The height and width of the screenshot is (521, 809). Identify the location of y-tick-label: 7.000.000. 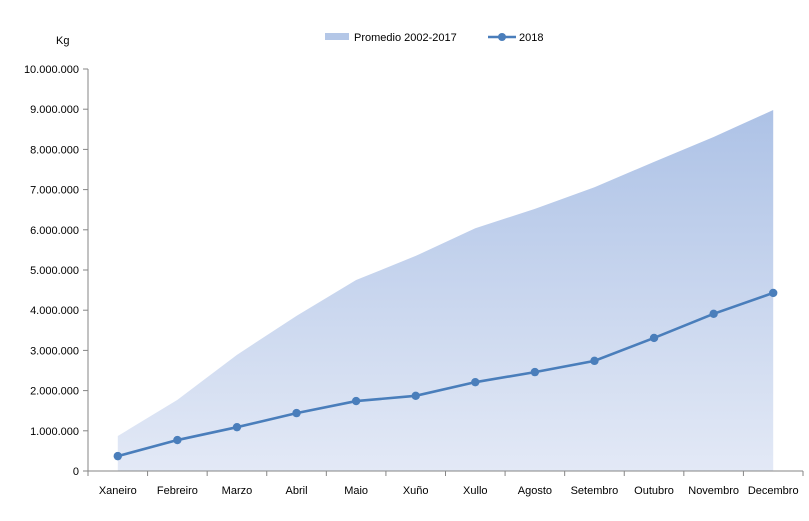
(54, 191).